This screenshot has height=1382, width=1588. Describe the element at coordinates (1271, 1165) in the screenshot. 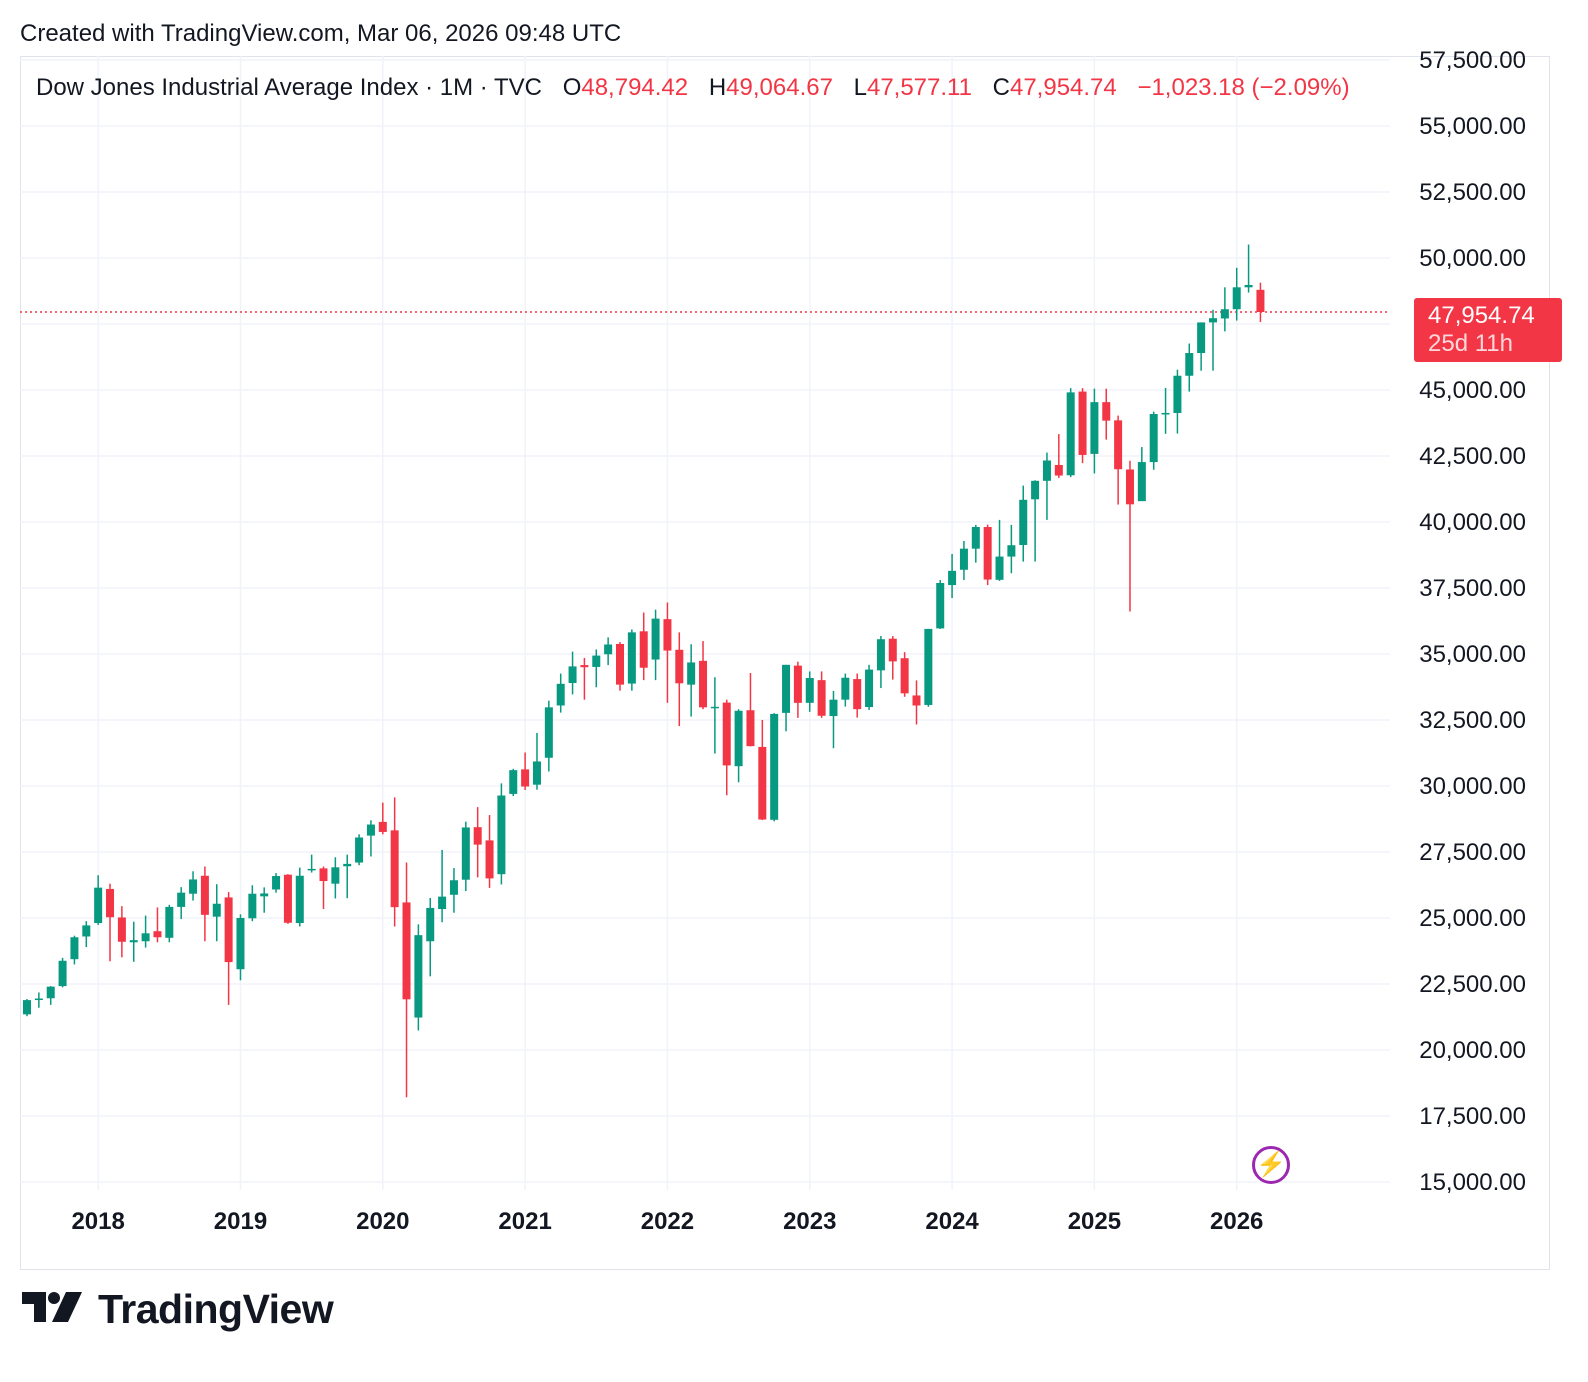

I see `lightning-icon: ⚡` at that location.